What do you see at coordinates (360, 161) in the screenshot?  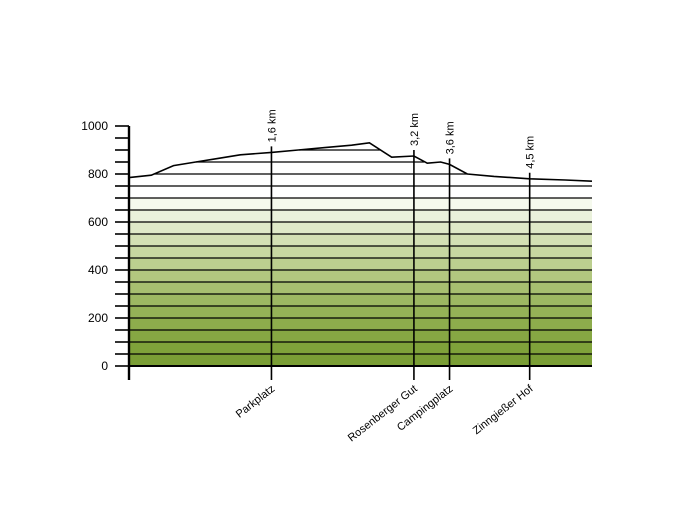 I see `elevation-profile-line` at bounding box center [360, 161].